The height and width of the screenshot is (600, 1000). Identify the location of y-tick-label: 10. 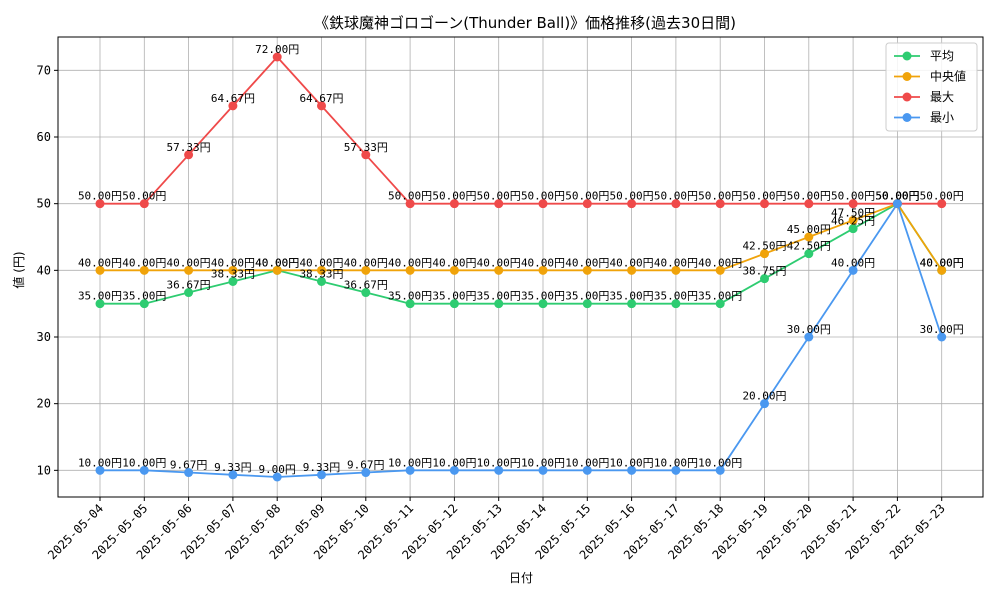
(44, 470).